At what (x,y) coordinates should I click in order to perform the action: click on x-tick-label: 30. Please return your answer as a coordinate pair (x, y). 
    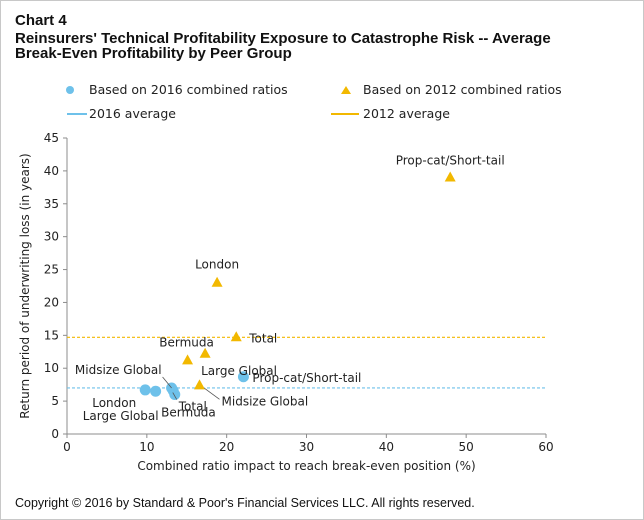
    Looking at the image, I should click on (306, 447).